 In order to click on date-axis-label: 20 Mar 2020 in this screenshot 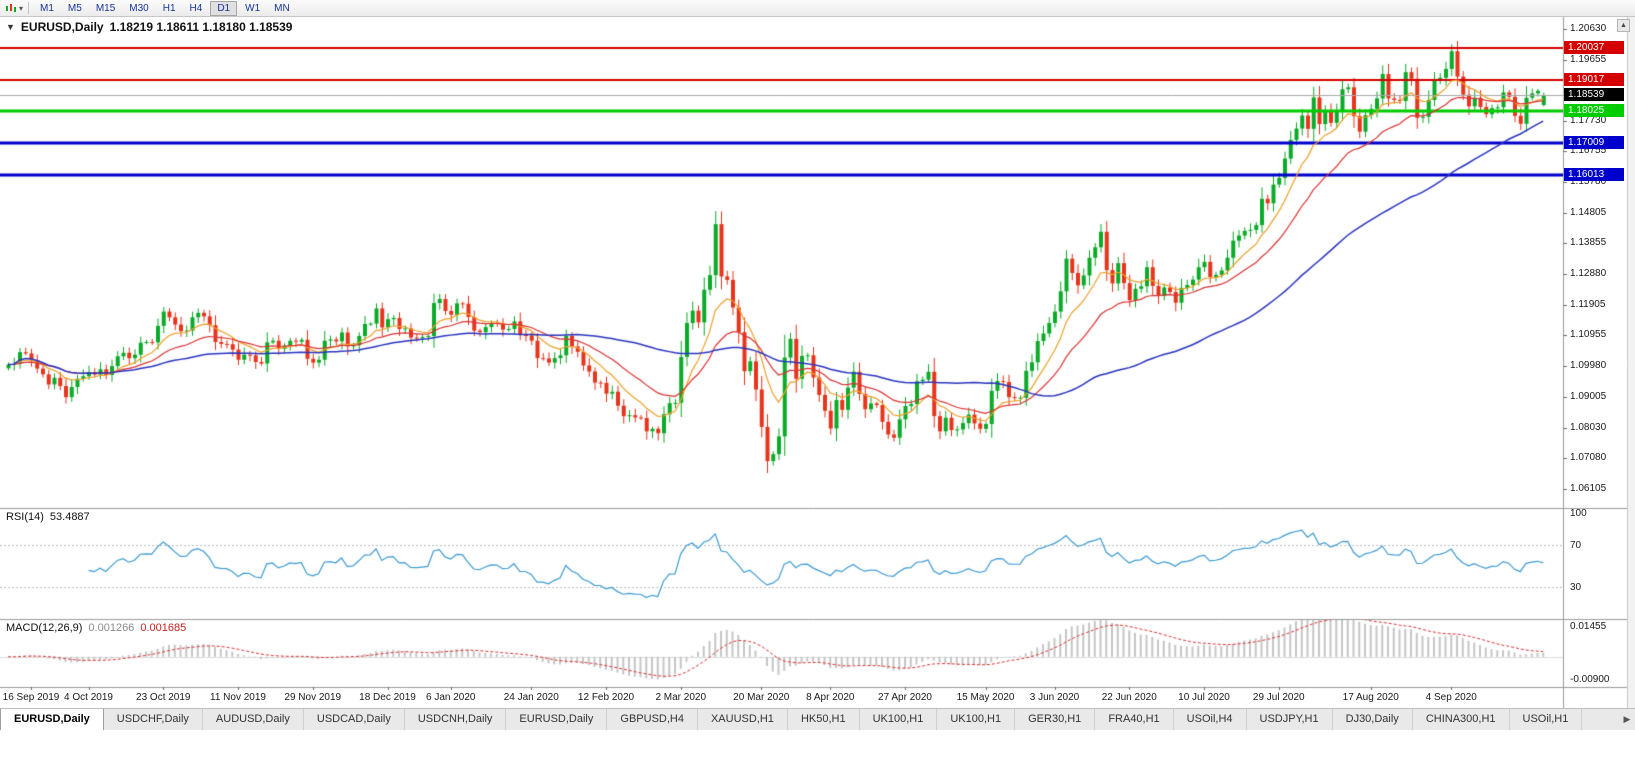, I will do `click(761, 697)`.